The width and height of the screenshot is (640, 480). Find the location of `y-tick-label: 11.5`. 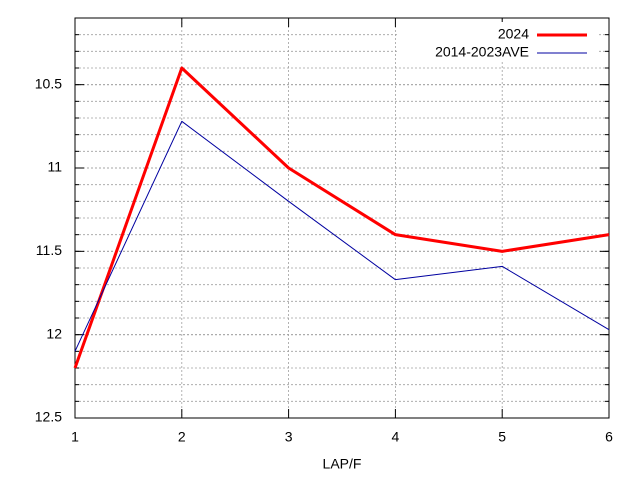

y-tick-label: 11.5 is located at coordinates (49, 250).